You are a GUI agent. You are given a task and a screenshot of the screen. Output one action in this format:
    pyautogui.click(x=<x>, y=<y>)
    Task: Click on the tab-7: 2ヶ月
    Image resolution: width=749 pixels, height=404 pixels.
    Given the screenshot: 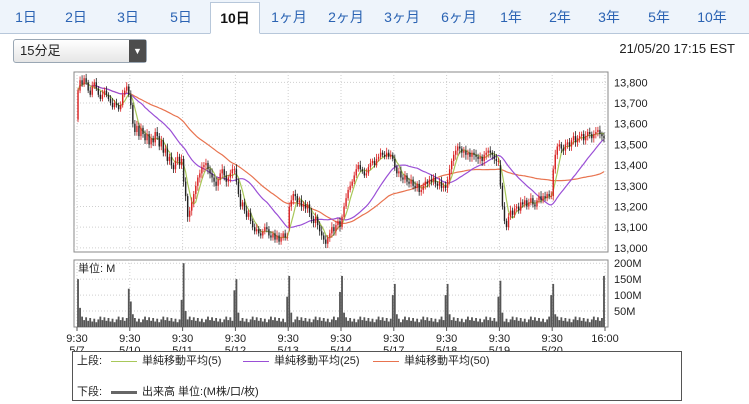 What is the action you would take?
    pyautogui.click(x=346, y=17)
    